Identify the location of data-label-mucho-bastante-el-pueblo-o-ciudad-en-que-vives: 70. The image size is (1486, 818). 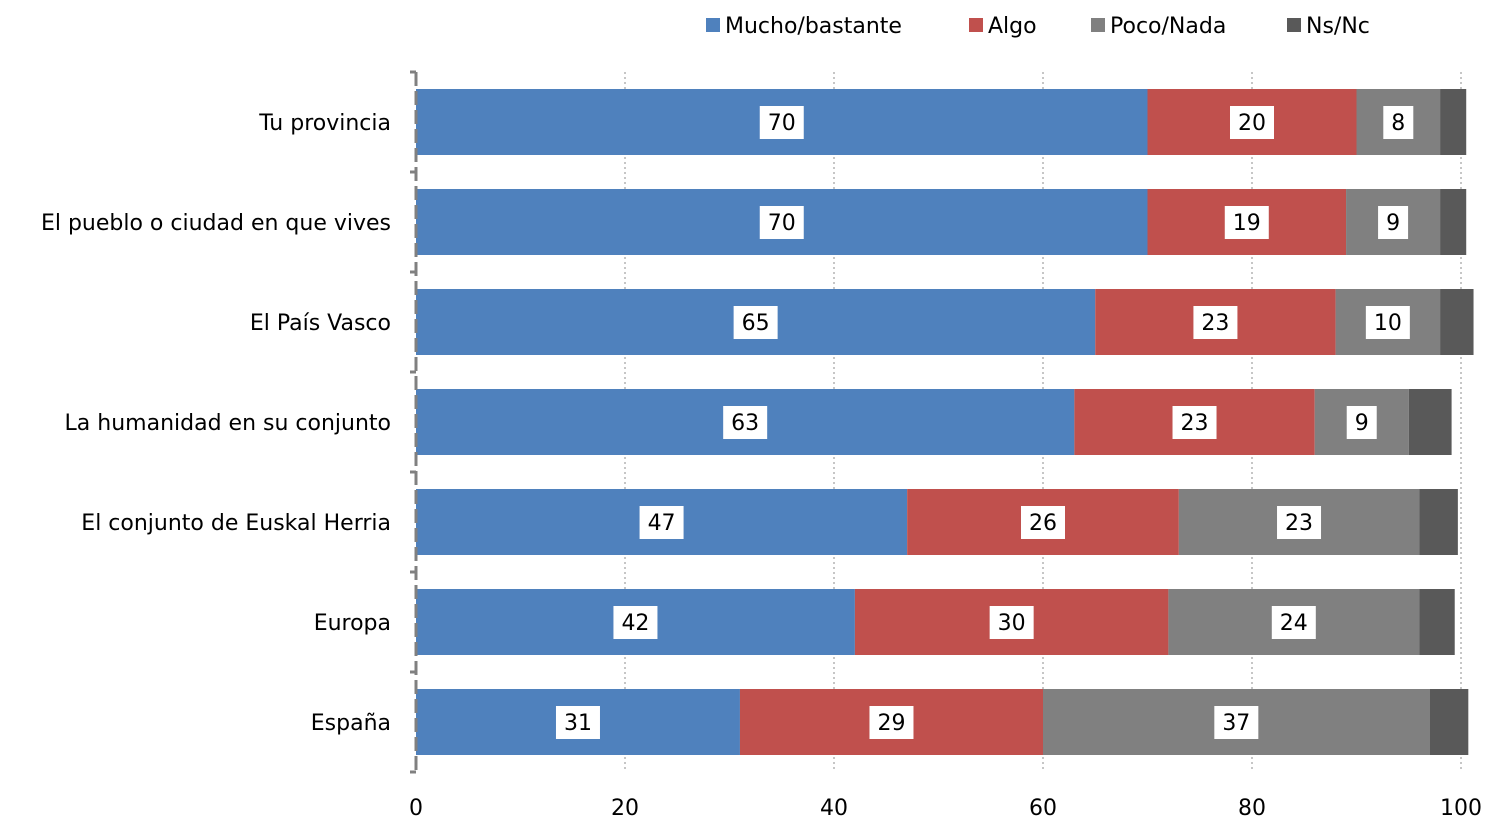
(782, 223).